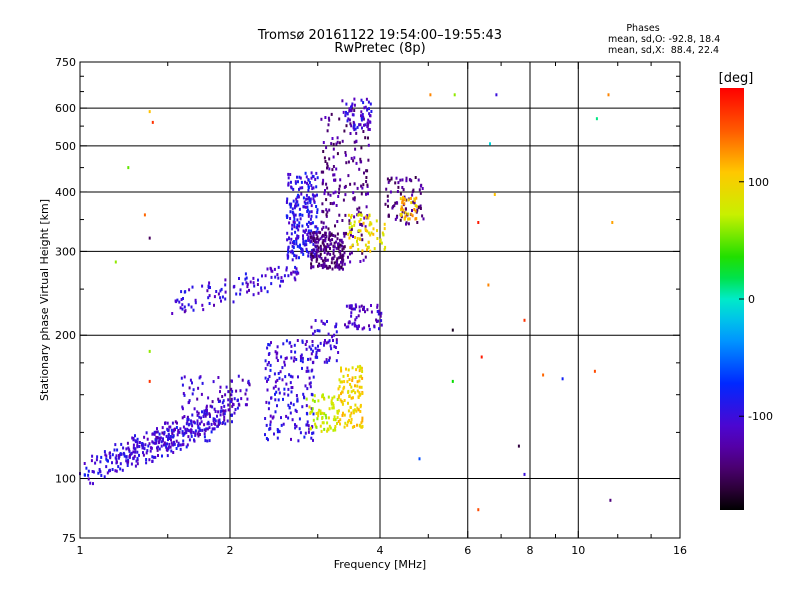 Image resolution: width=800 pixels, height=600 pixels. What do you see at coordinates (642, 28) in the screenshot?
I see `stats-heading: Phases` at bounding box center [642, 28].